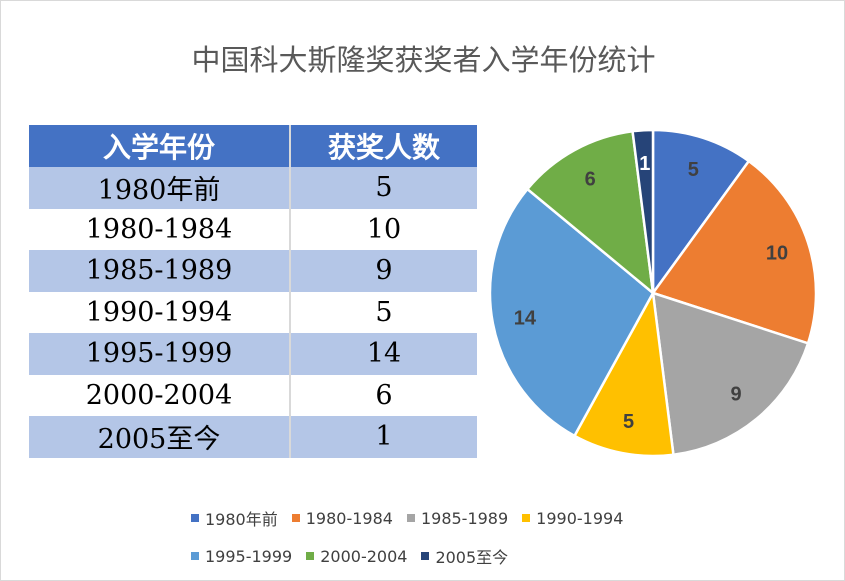 The image size is (845, 581). What do you see at coordinates (383, 229) in the screenshot?
I see `count-cell: 10` at bounding box center [383, 229].